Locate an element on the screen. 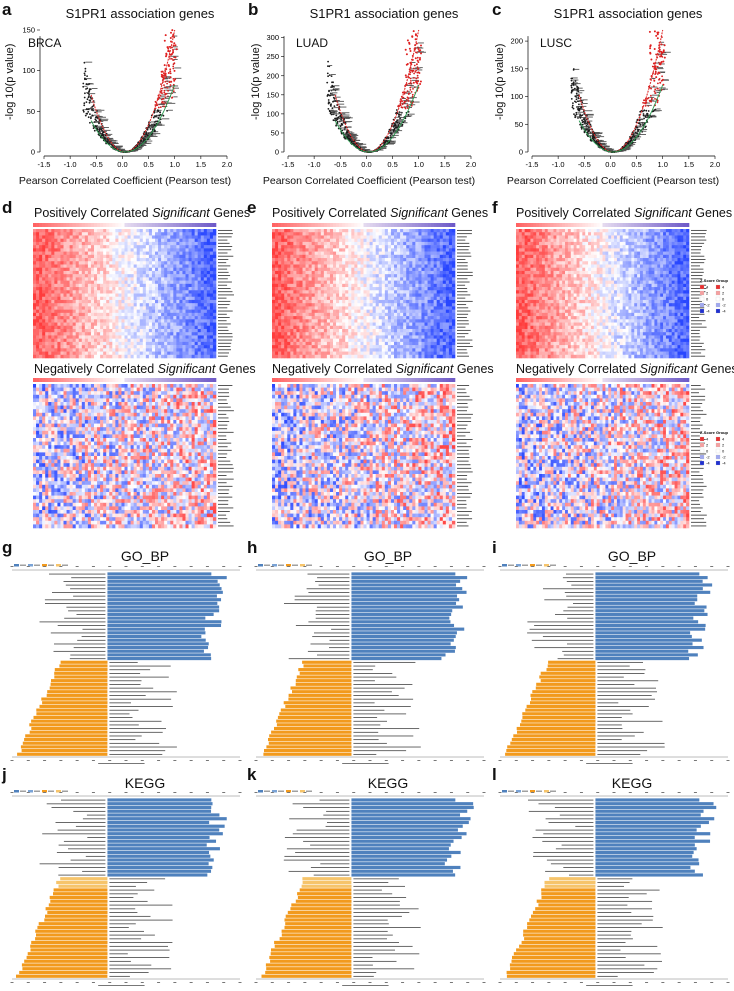 This screenshot has width=734, height=991. y-tick-label: 0 is located at coordinates (33, 152).